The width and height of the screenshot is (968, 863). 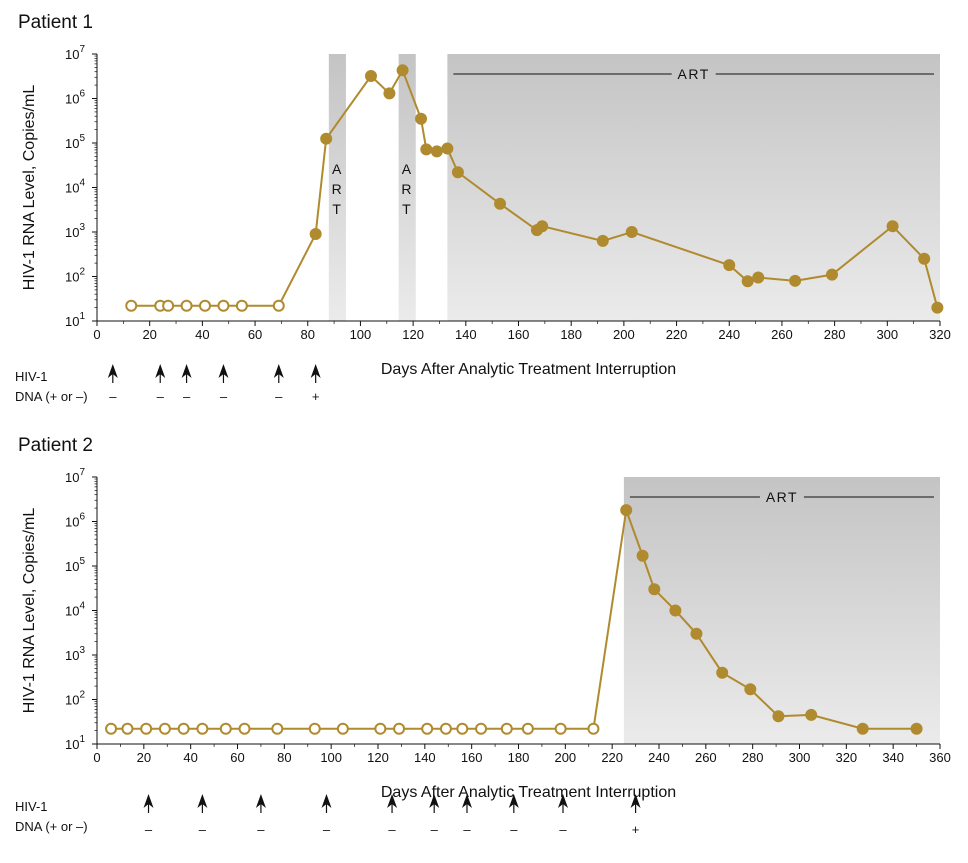 What do you see at coordinates (51, 826) in the screenshot?
I see `dna-label-line2: DNA (+ or –)` at bounding box center [51, 826].